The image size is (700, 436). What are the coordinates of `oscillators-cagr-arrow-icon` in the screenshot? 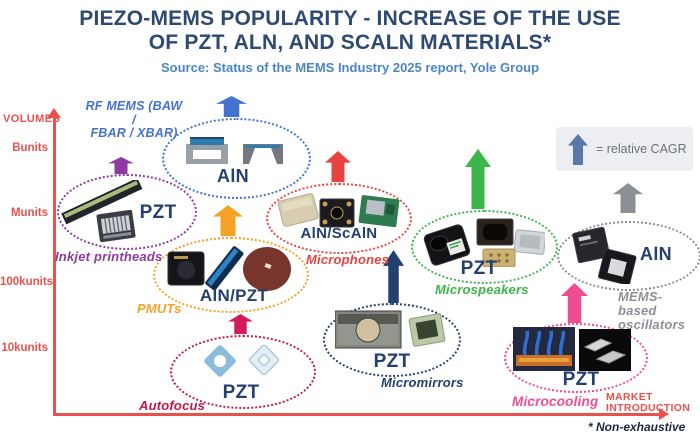 It's located at (628, 198).